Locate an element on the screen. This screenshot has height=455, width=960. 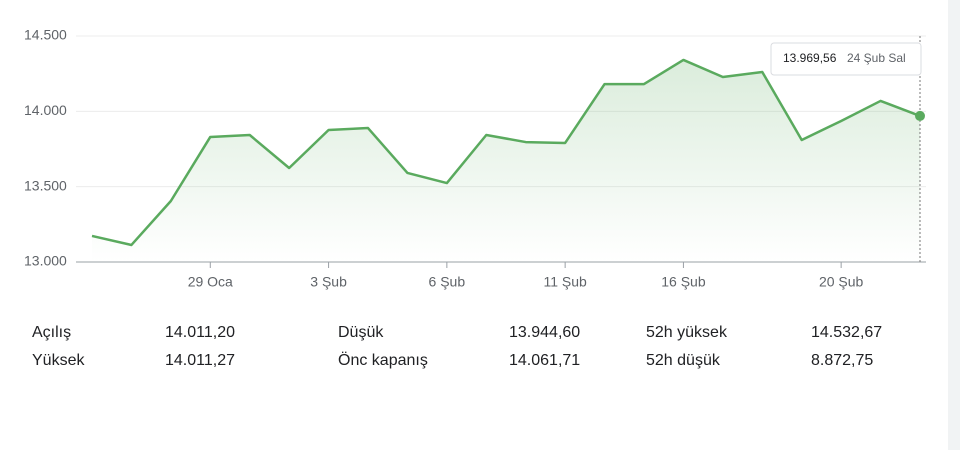
x-tick-label: 6 Şub is located at coordinates (447, 282).